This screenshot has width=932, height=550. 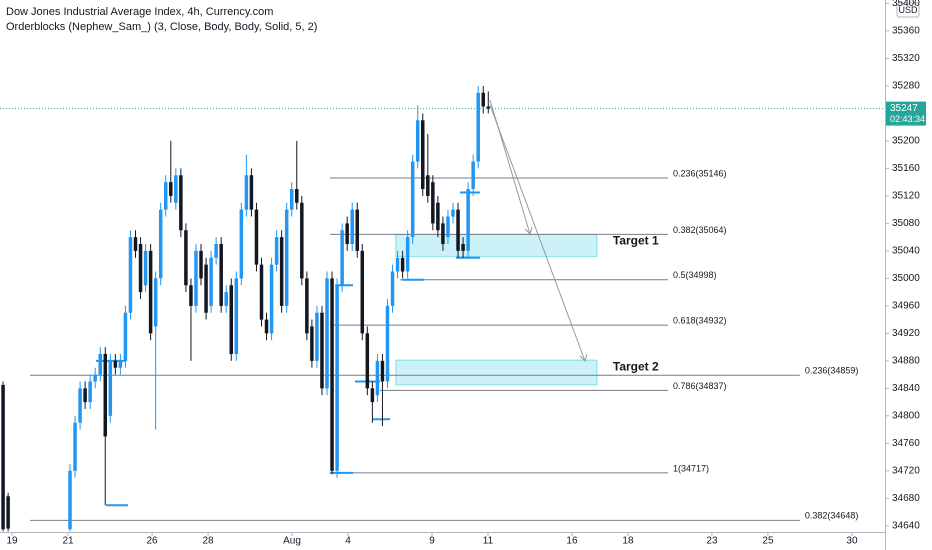 What do you see at coordinates (832, 516) in the screenshot?
I see `fib-label: 0.382(34648)` at bounding box center [832, 516].